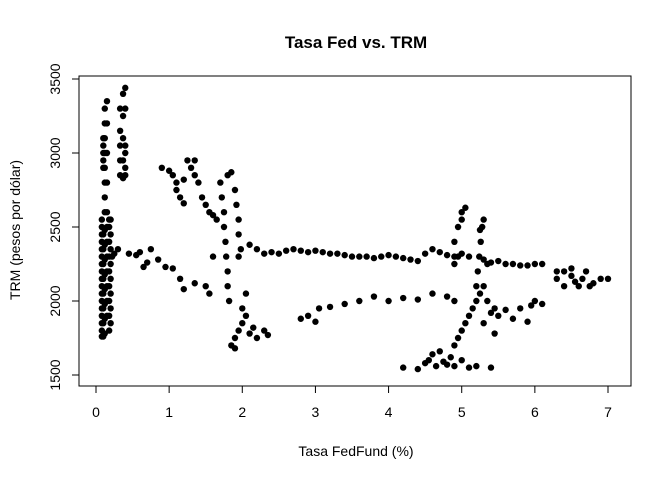  What do you see at coordinates (55, 152) in the screenshot?
I see `y-tick-label: 3000` at bounding box center [55, 152].